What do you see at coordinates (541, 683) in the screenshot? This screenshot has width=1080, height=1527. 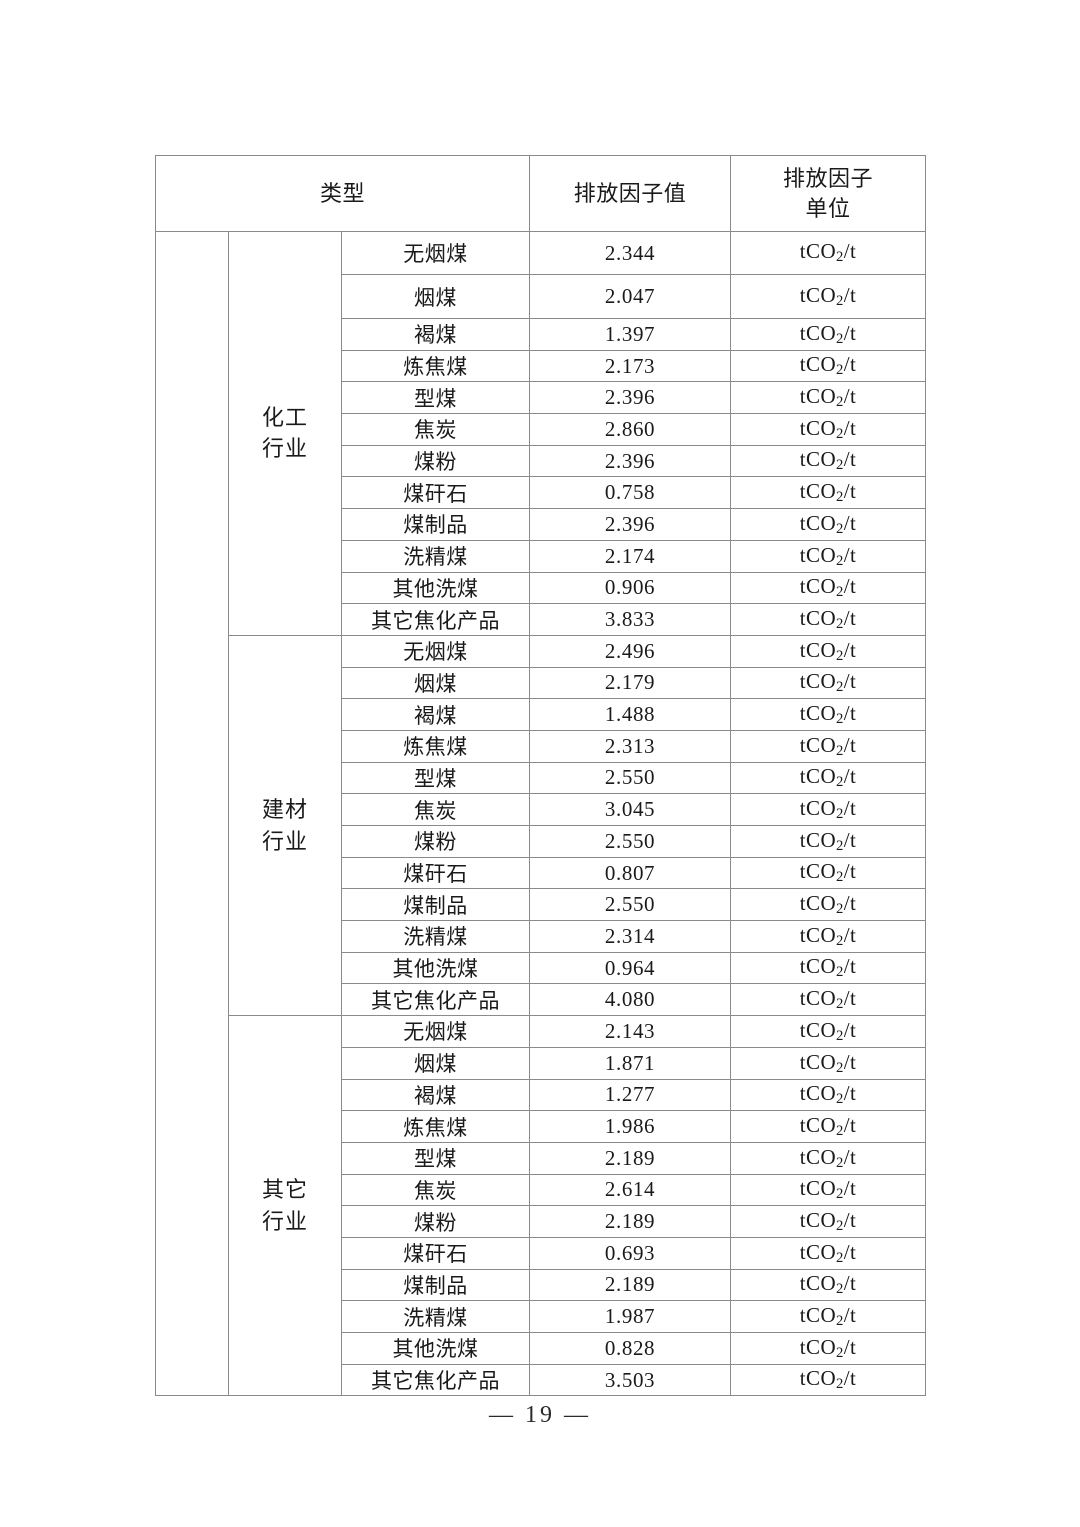 I see `table-row: 烟煤 2.179 tCO2/t` at bounding box center [541, 683].